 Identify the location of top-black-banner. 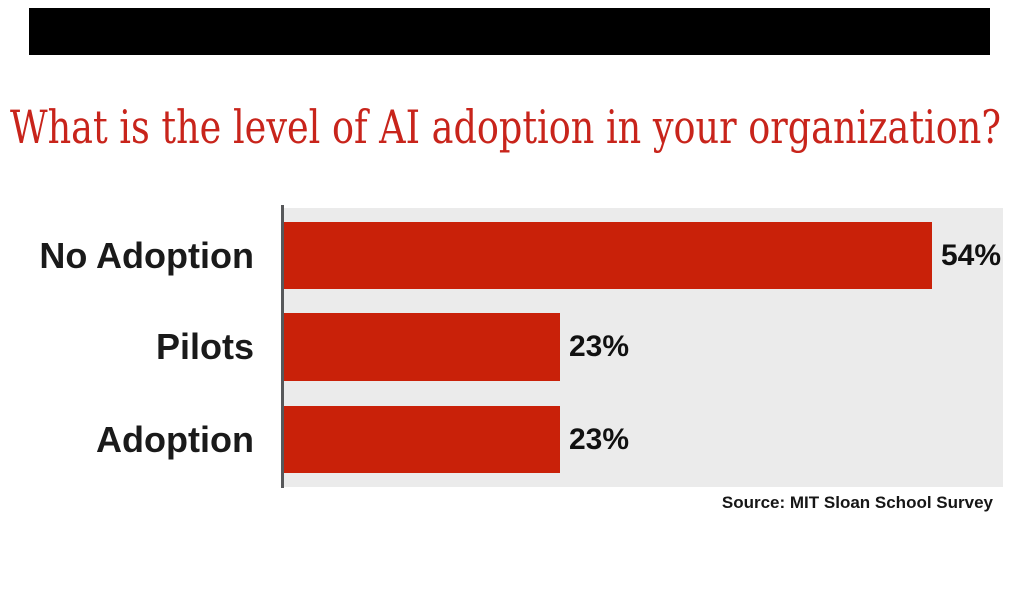
(509, 31).